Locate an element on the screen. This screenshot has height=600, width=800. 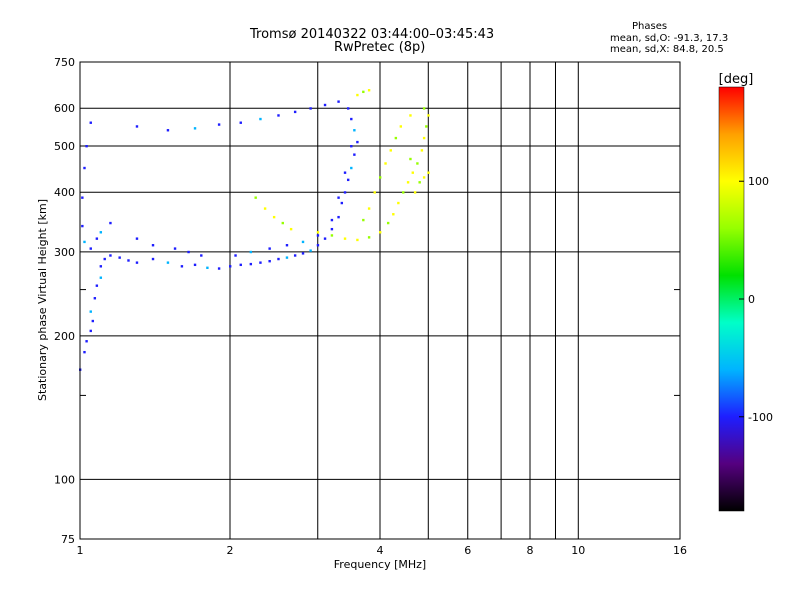
x-tick-label: 8 is located at coordinates (530, 550).